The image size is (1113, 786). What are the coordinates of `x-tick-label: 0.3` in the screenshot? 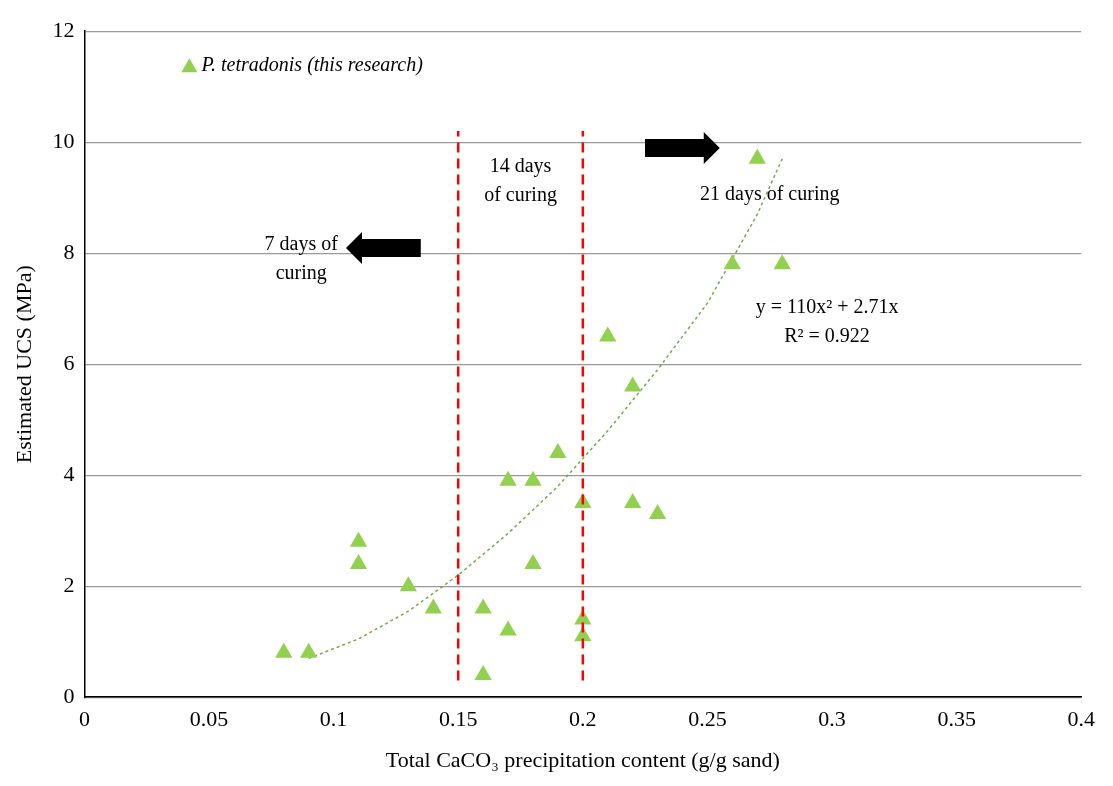 It's located at (832, 719).